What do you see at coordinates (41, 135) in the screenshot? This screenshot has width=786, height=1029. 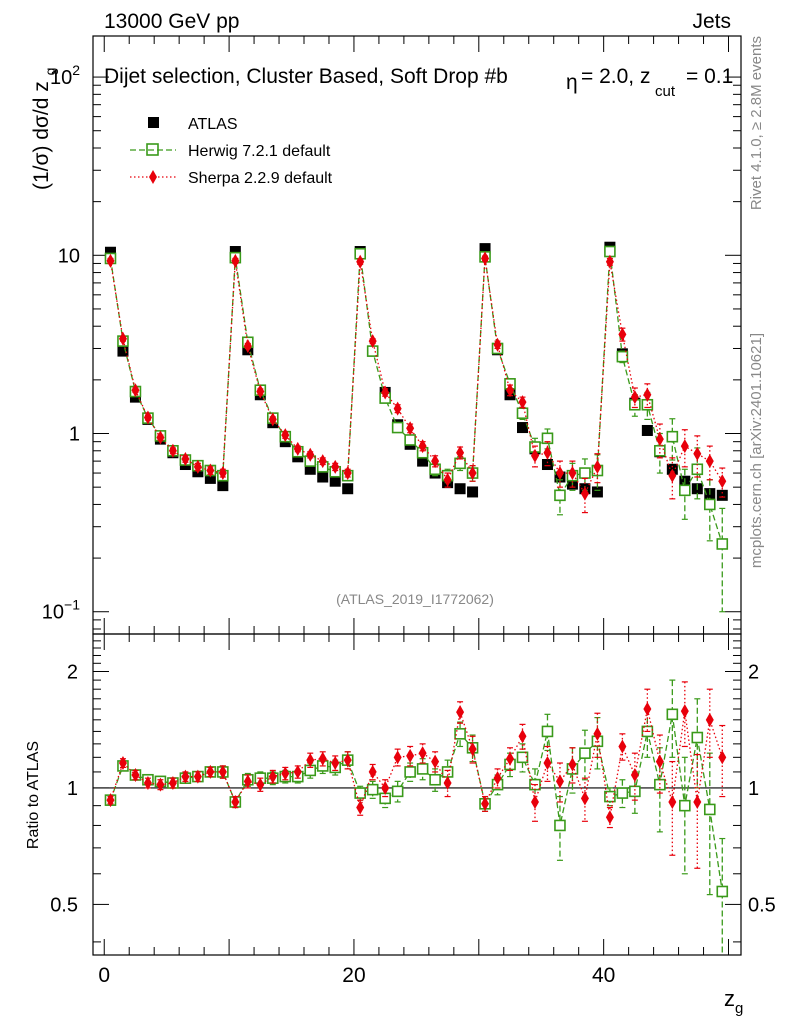 I see `main-ylabel-text: (1/σ) dσ/d z` at bounding box center [41, 135].